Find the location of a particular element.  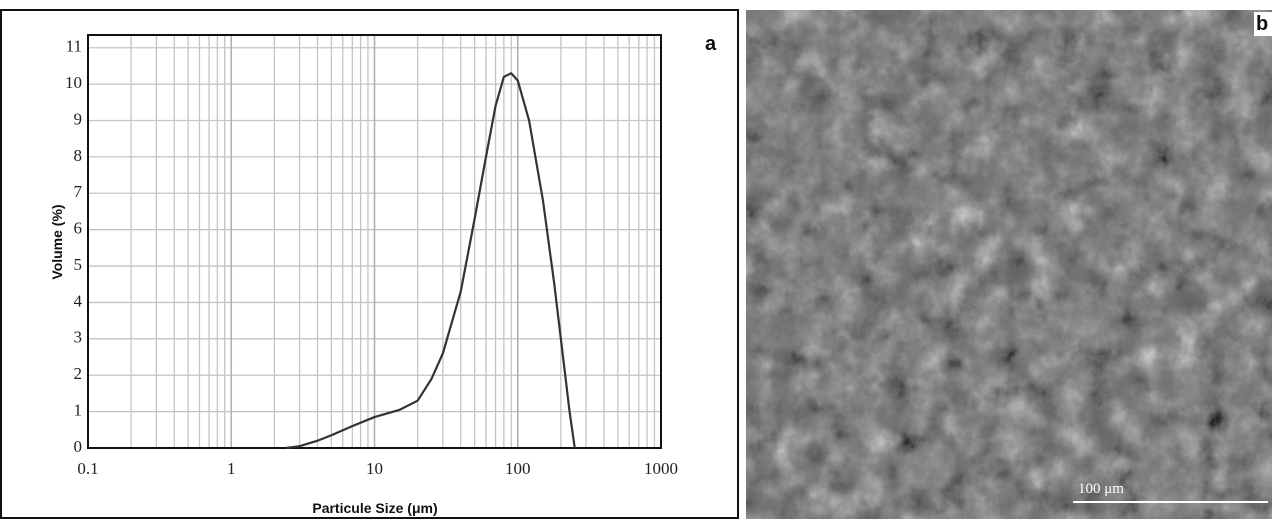

panel-label: a is located at coordinates (711, 44).